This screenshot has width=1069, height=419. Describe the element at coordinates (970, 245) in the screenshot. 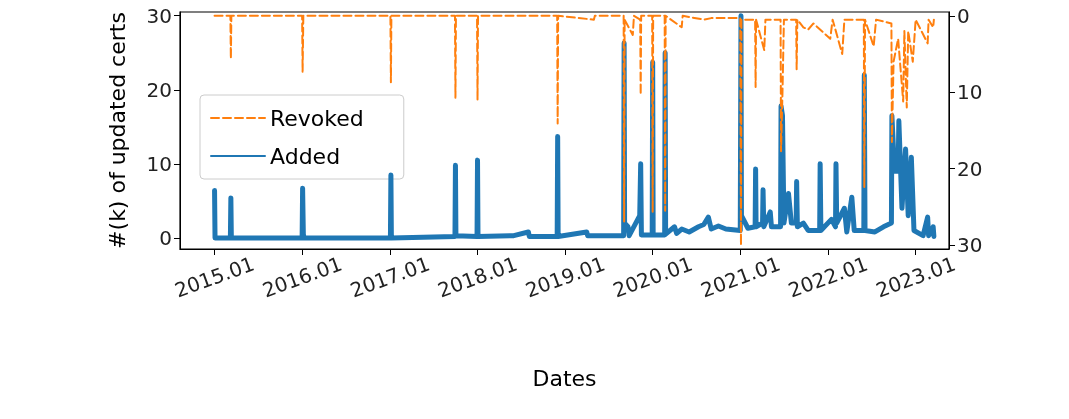

I see `y2-tick-label: 30` at that location.